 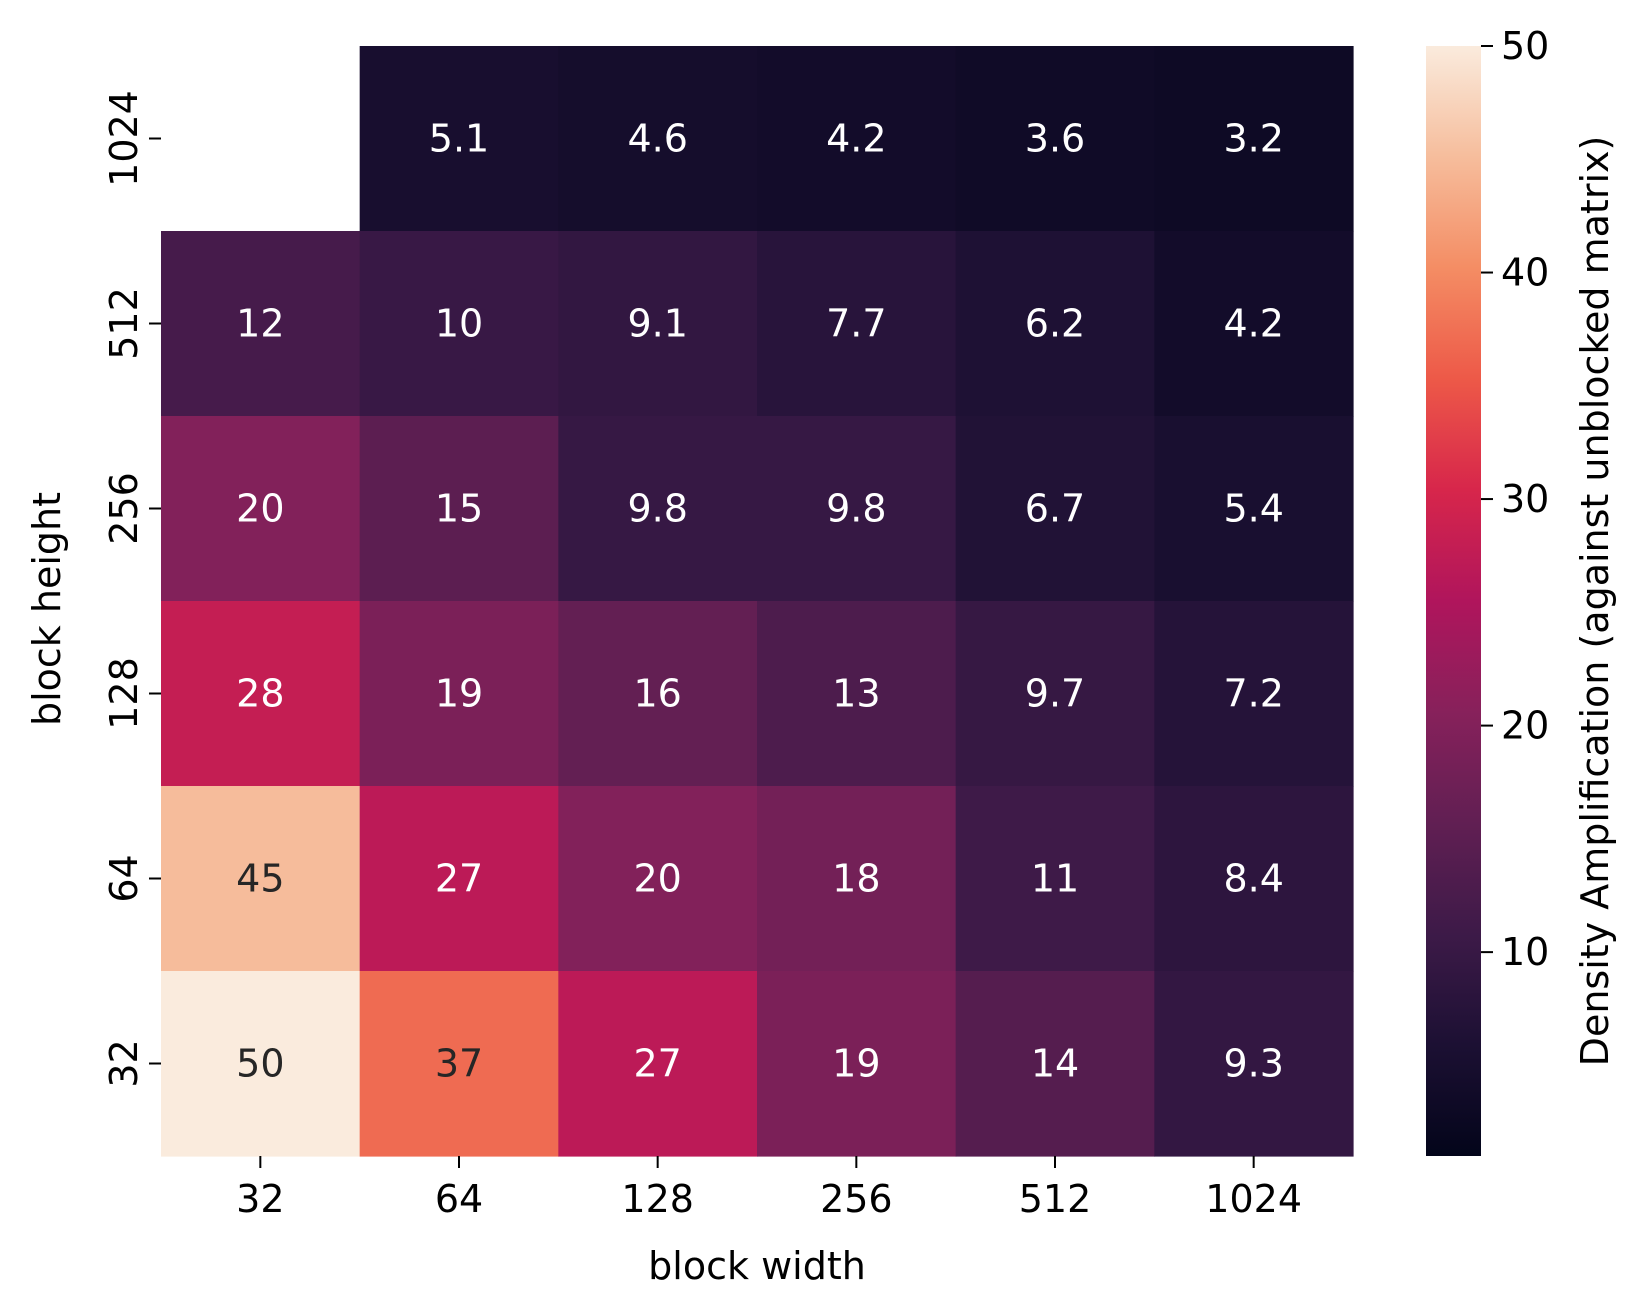 I want to click on cell-value-label: 6.2, so click(x=1055, y=324).